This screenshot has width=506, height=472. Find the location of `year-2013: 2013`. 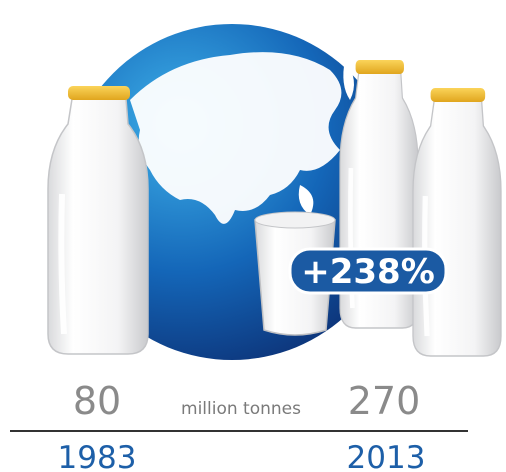

year-2013: 2013 is located at coordinates (386, 456).